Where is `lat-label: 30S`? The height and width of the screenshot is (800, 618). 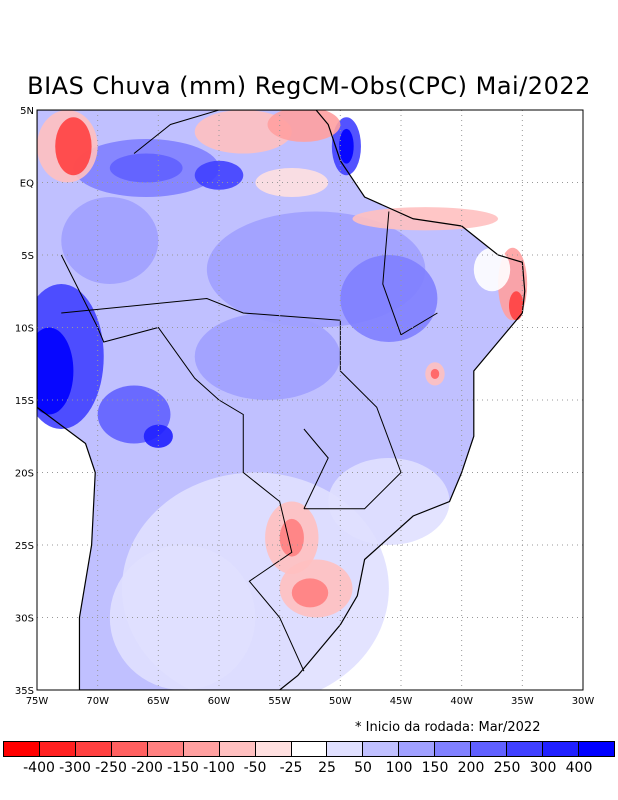 lat-label: 30S is located at coordinates (24, 619).